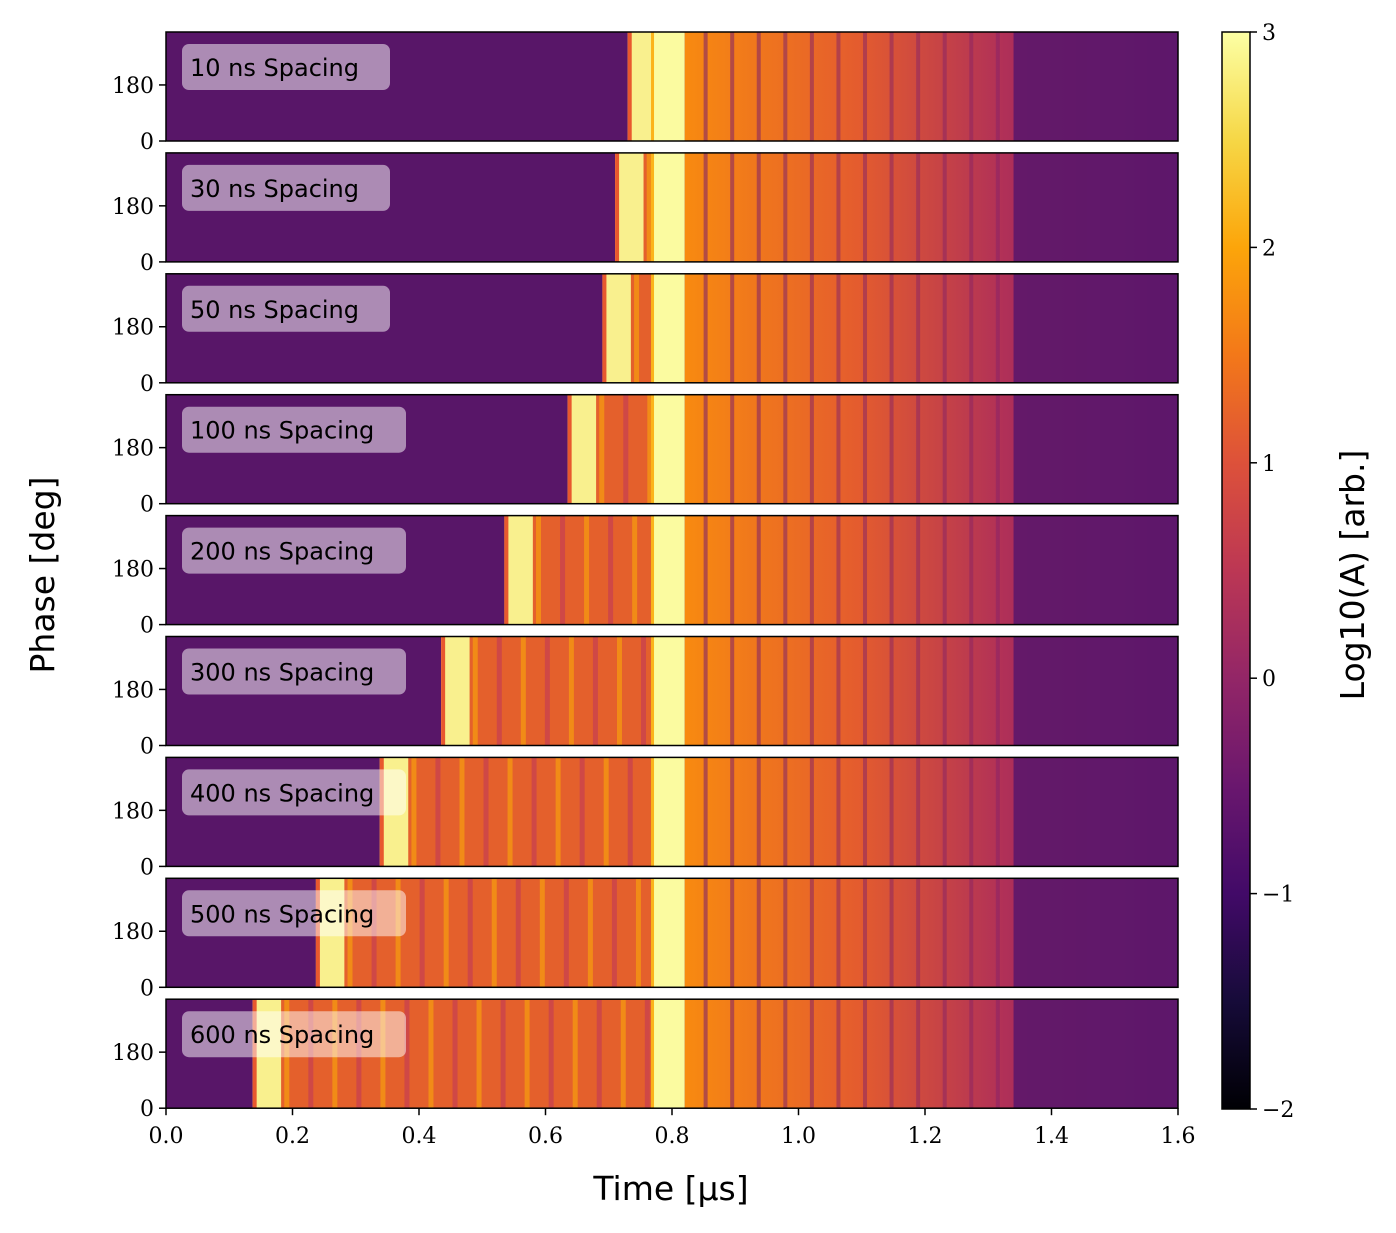 The width and height of the screenshot is (1396, 1233). I want to click on colorbar-tick-label: 1, so click(1269, 464).